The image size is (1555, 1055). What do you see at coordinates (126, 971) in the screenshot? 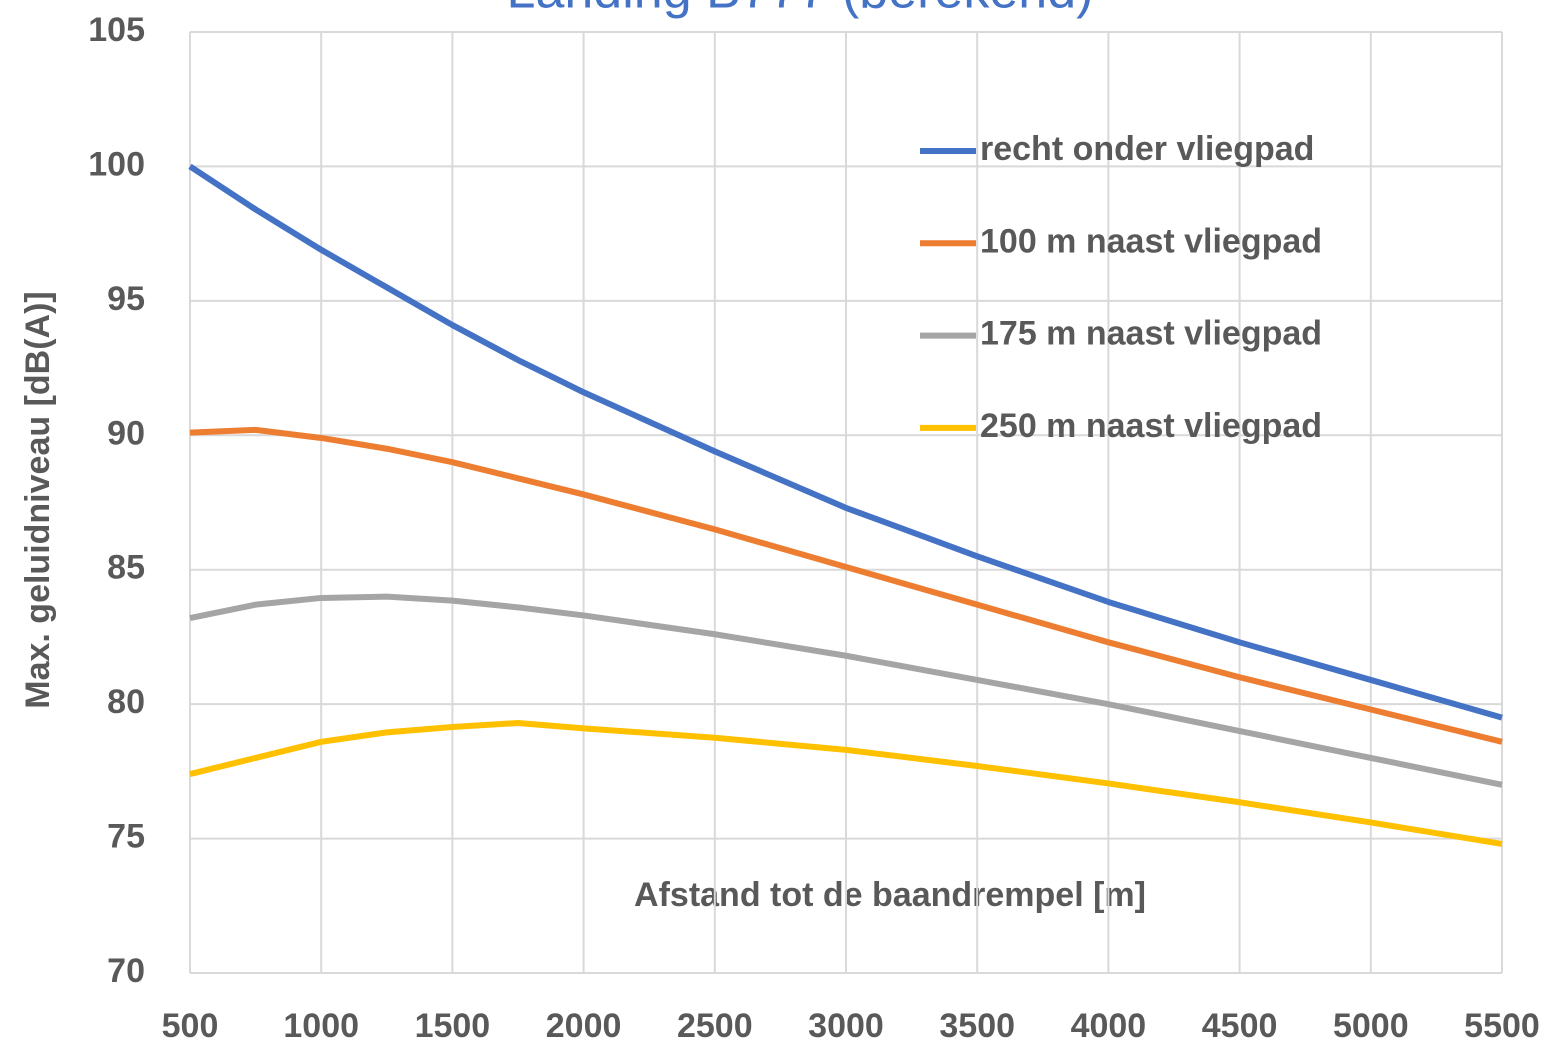
I see `y-tick-label: 70` at bounding box center [126, 971].